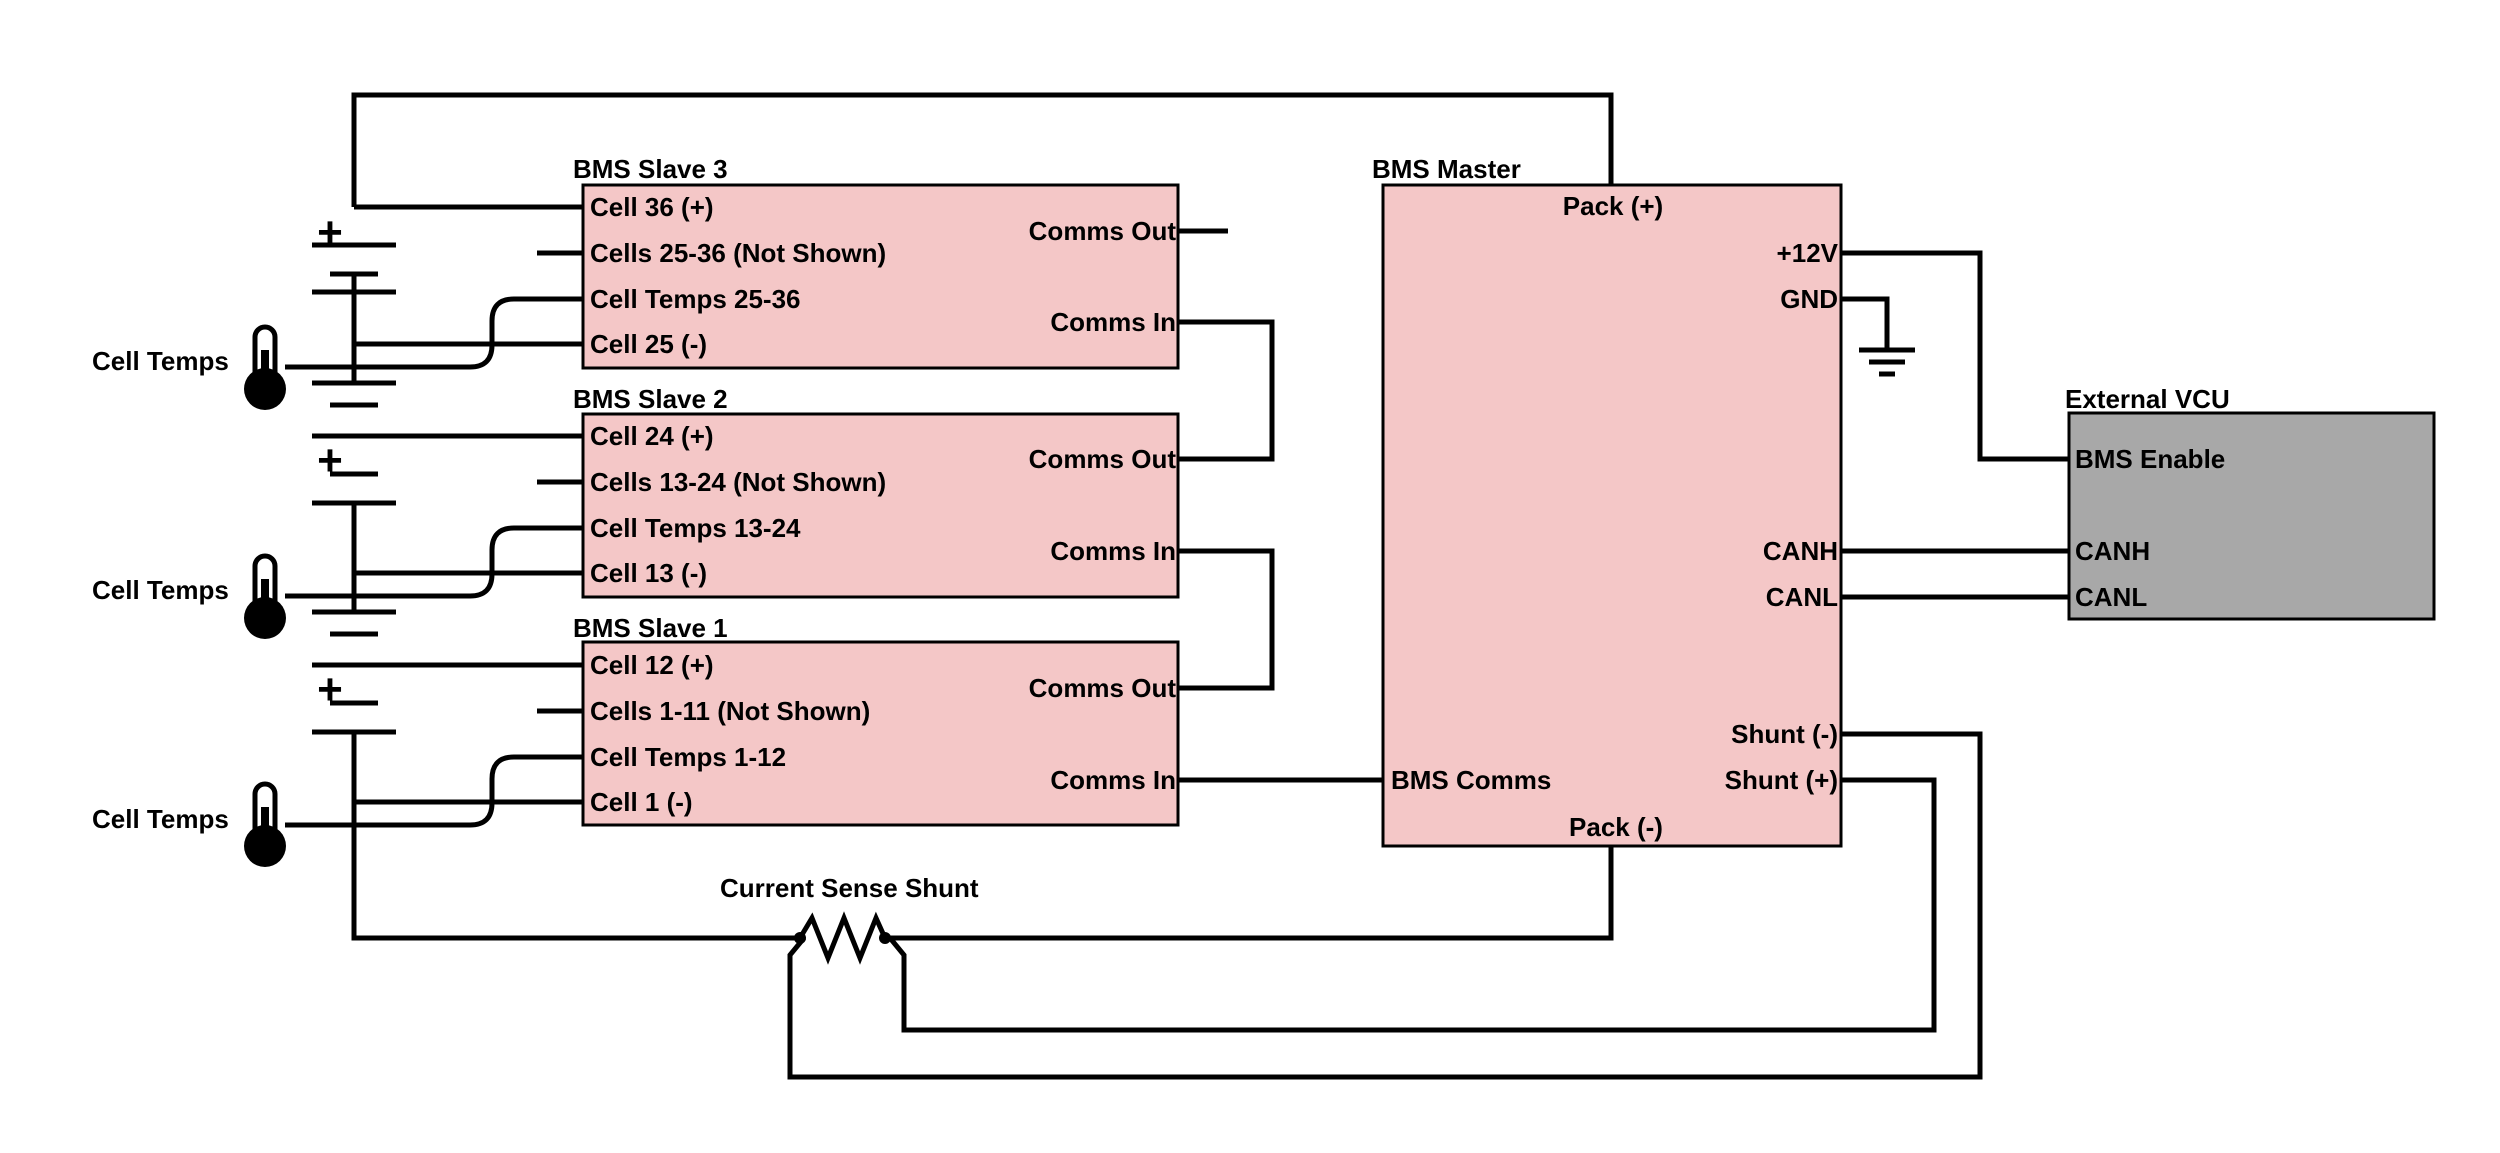 This screenshot has height=1153, width=2500. Describe the element at coordinates (982, 149) in the screenshot. I see `pack-positive-wire` at that location.